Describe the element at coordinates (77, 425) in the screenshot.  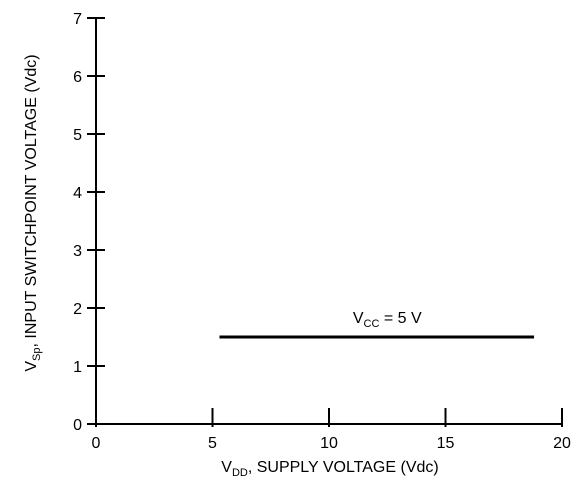
I see `y-tick-label: 0` at that location.